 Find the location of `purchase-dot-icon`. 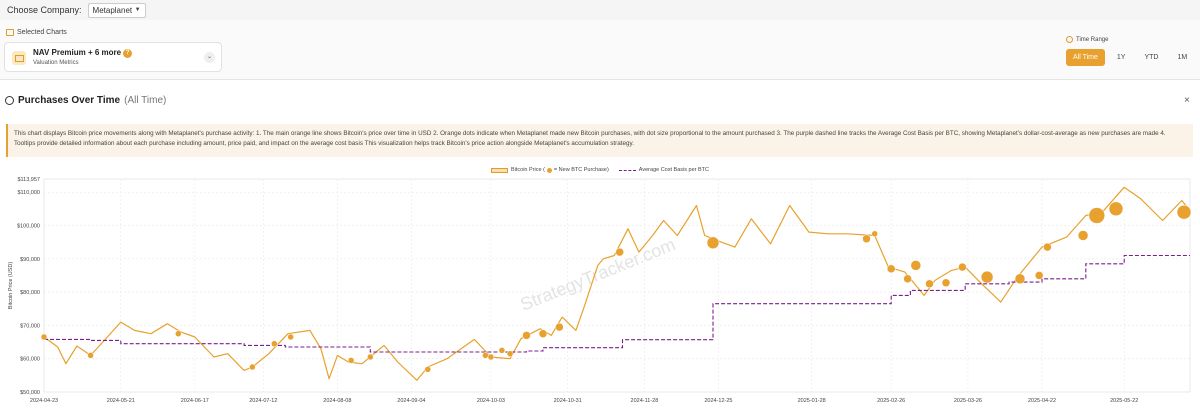

purchase-dot-icon is located at coordinates (549, 170).